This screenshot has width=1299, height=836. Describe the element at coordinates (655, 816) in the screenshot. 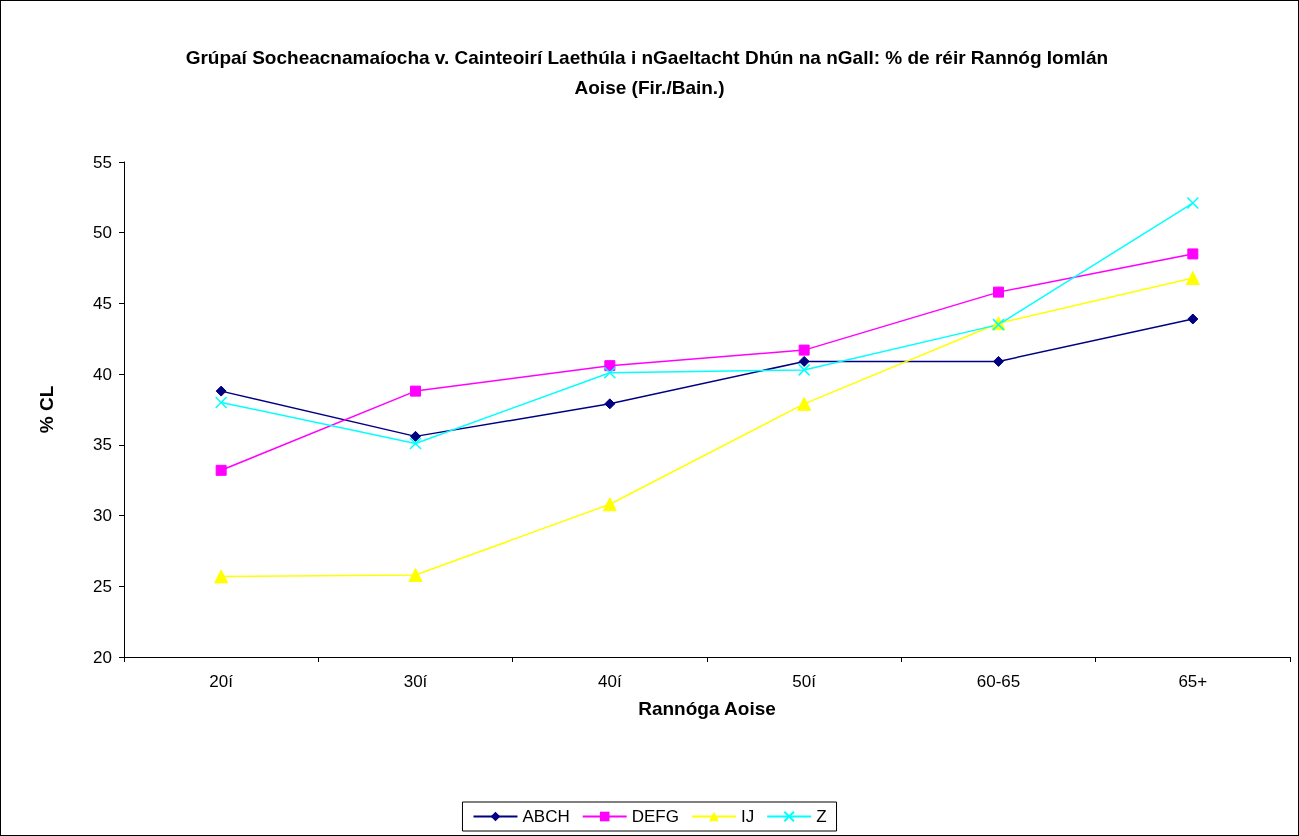

I see `legend-label: DEFG` at that location.